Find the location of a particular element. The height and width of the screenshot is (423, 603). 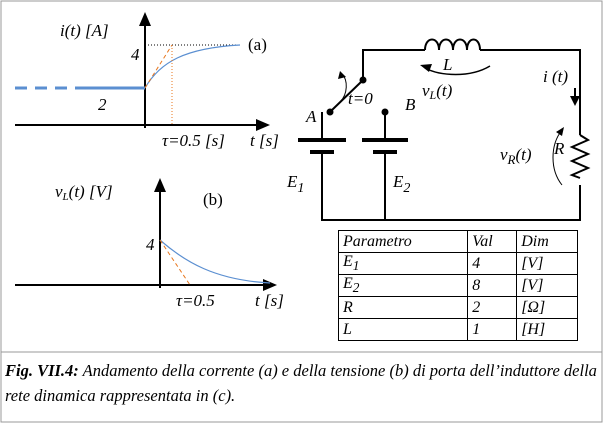

plot-b: vL(t) [V] (b) 4 τ=0.5 t [s] is located at coordinates (149, 244).